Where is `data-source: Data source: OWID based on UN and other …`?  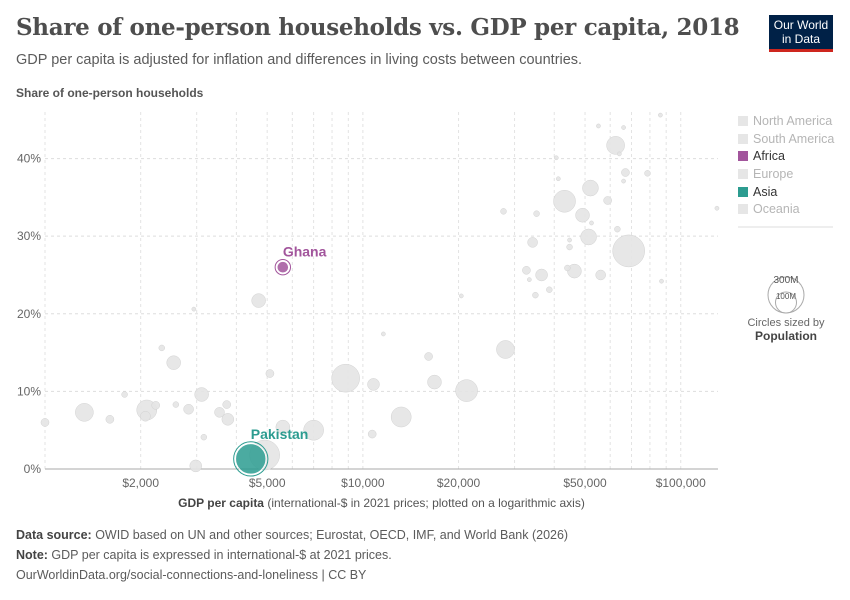 data-source: Data source: OWID based on UN and other … is located at coordinates (292, 535).